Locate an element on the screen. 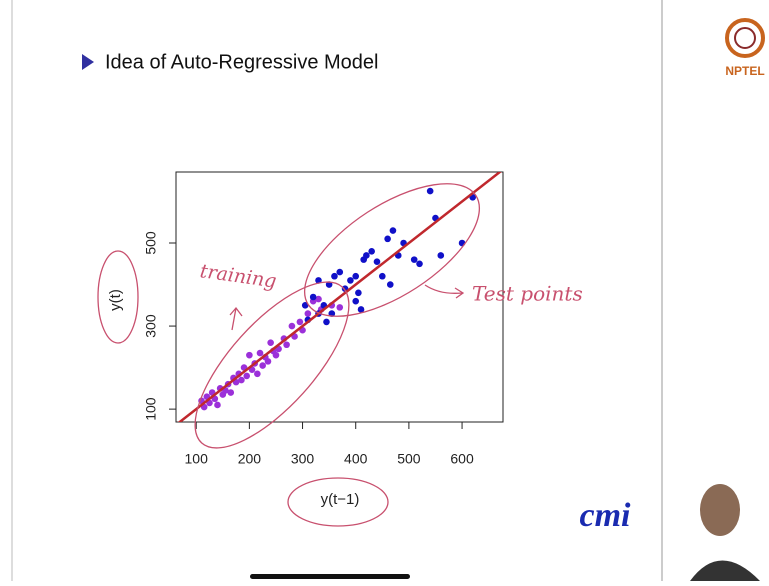  annotation: Test points is located at coordinates (527, 294).